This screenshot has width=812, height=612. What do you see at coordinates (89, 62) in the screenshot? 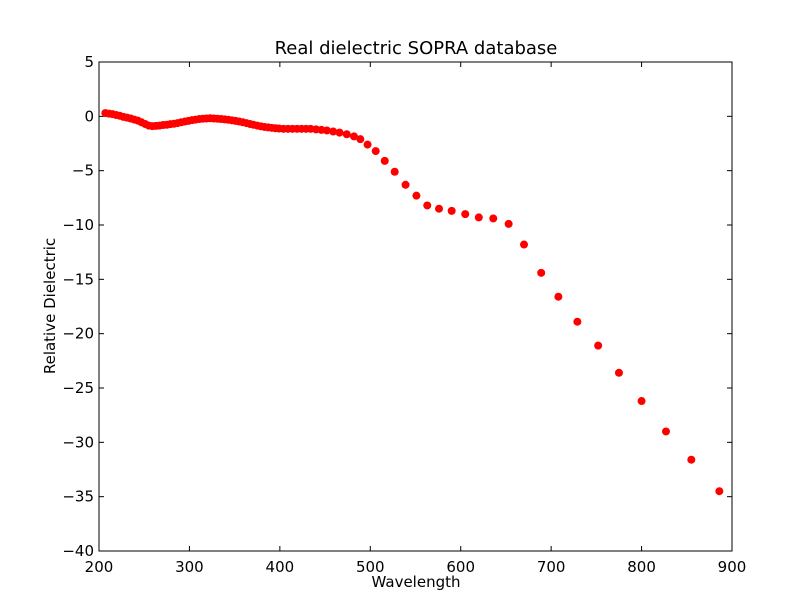
I see `y-tick-label: 5` at bounding box center [89, 62].